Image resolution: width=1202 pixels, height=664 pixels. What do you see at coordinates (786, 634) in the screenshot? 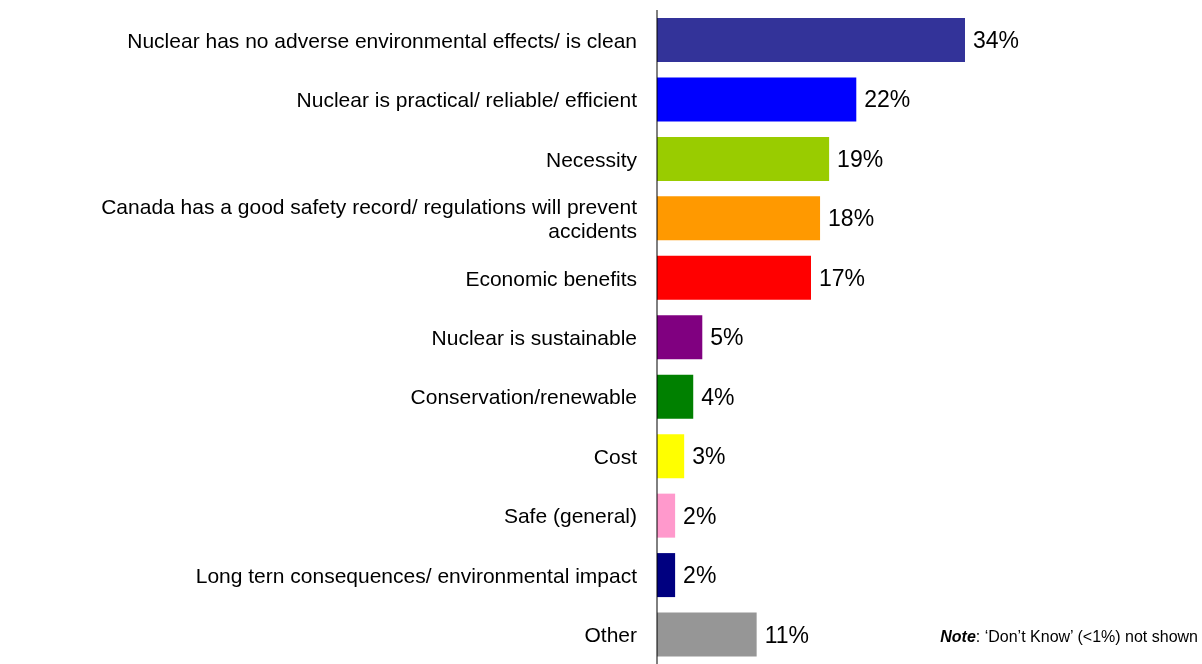
I see `data-label: 11%` at bounding box center [786, 634].